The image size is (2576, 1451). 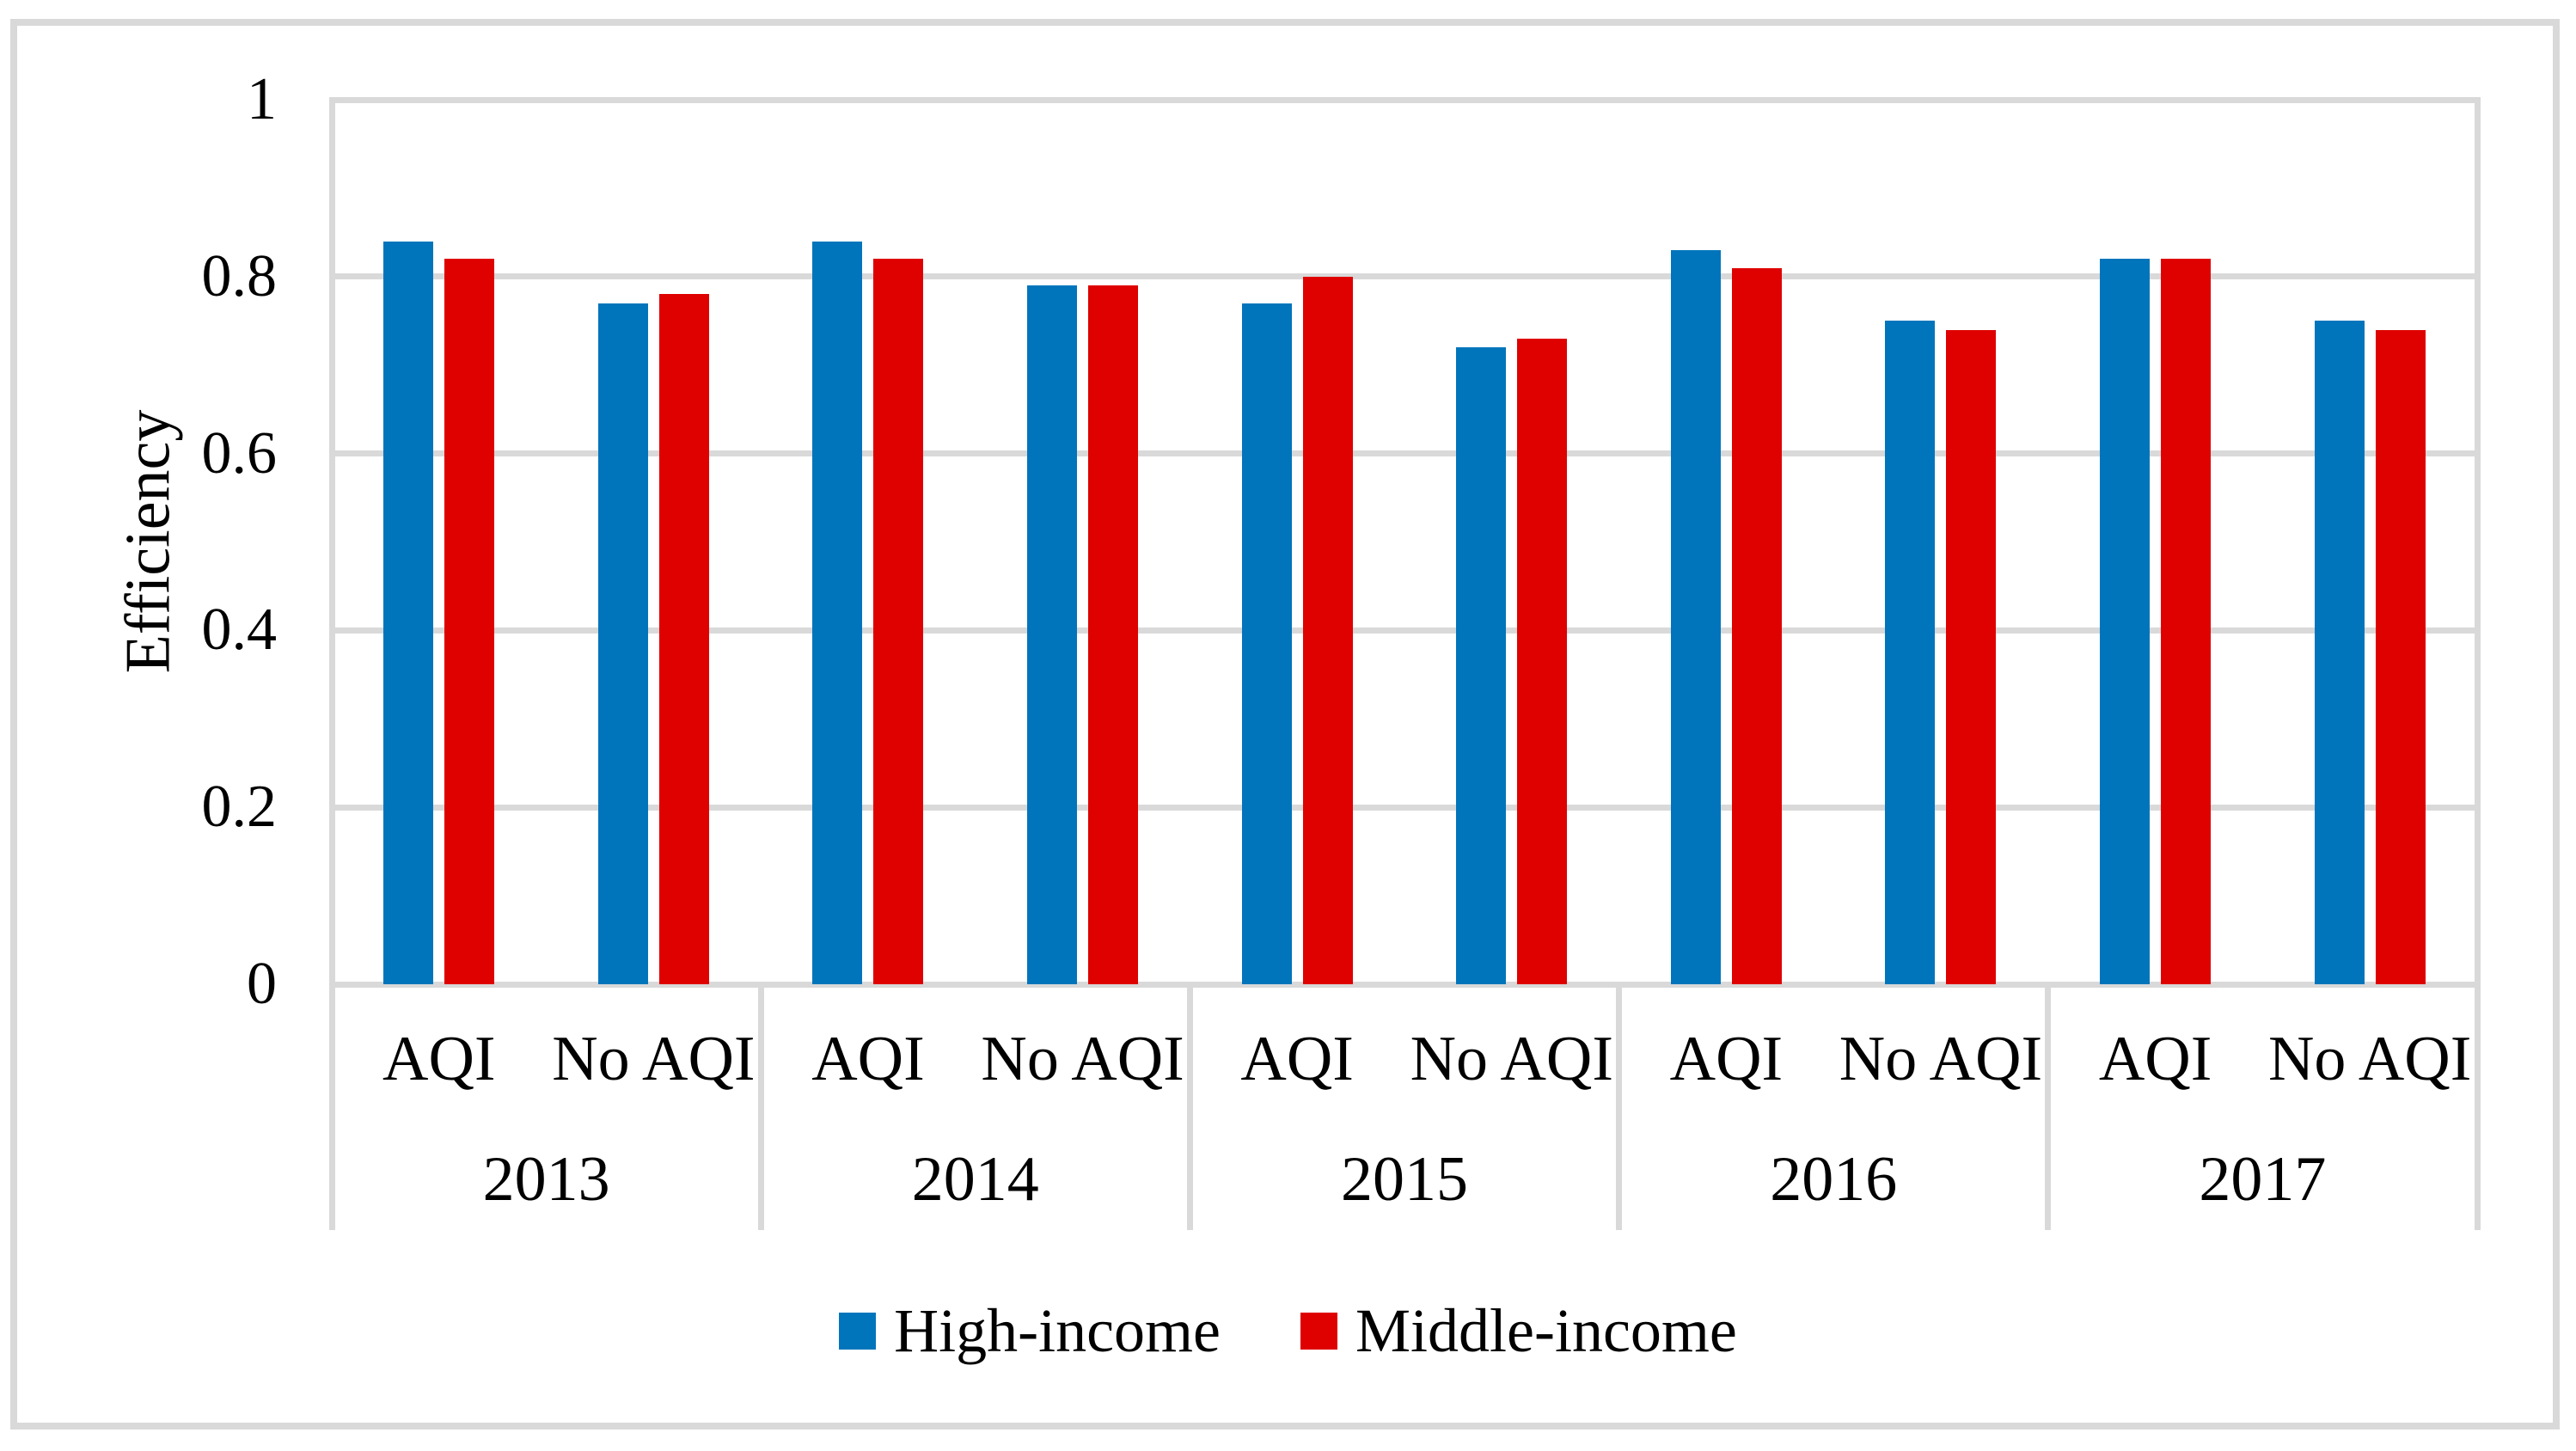 I want to click on category-label-2015-no-aqi: No AQI, so click(x=1511, y=1059).